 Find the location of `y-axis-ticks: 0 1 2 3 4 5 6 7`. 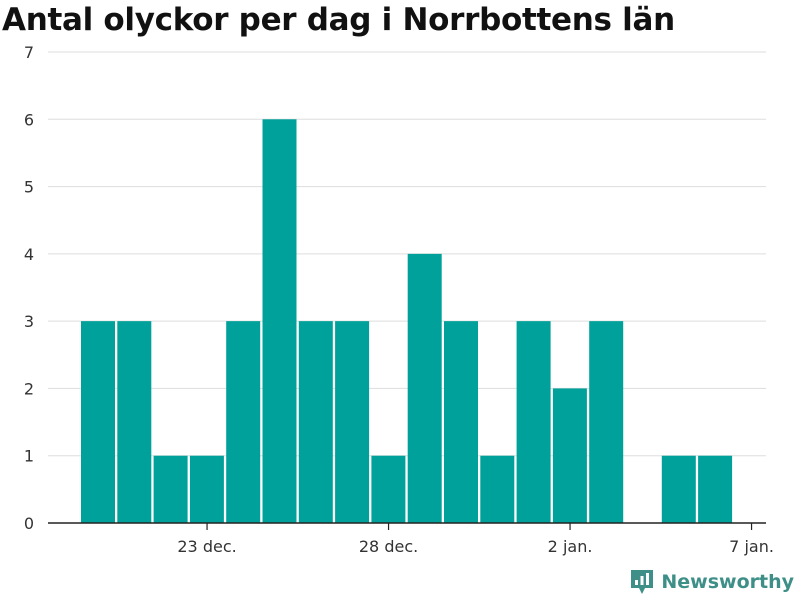

y-axis-ticks: 0 1 2 3 4 5 6 7 is located at coordinates (29, 288).